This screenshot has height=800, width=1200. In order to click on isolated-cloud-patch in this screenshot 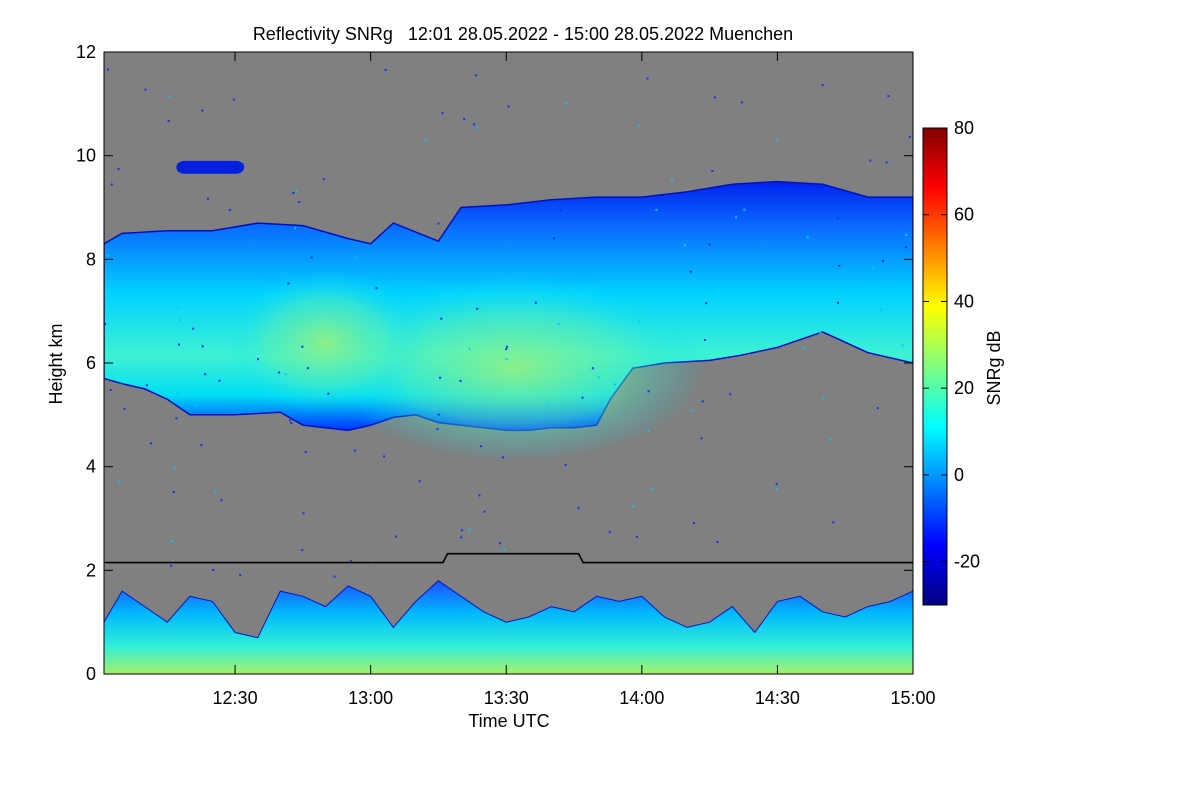, I will do `click(210, 167)`.